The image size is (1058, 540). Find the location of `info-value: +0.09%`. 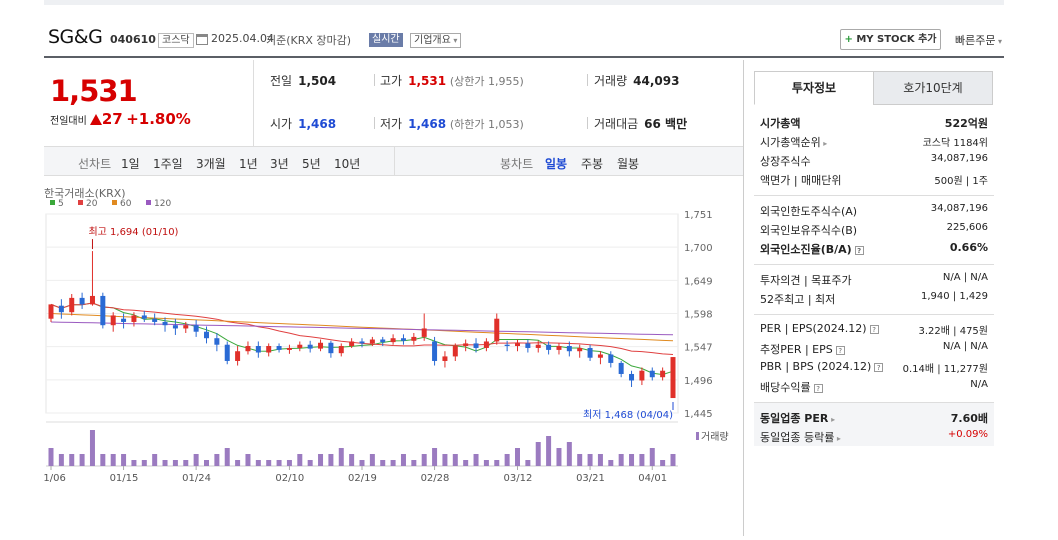

info-value: +0.09% is located at coordinates (967, 434).